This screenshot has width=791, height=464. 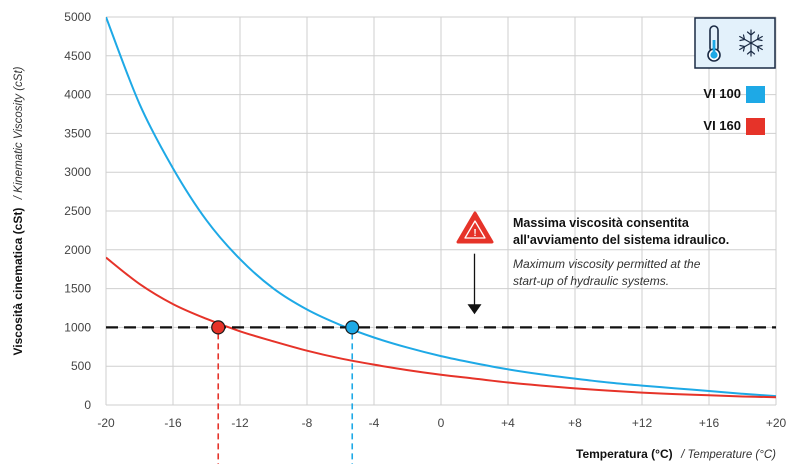 I want to click on annotation-arrow-head, so click(x=474, y=309).